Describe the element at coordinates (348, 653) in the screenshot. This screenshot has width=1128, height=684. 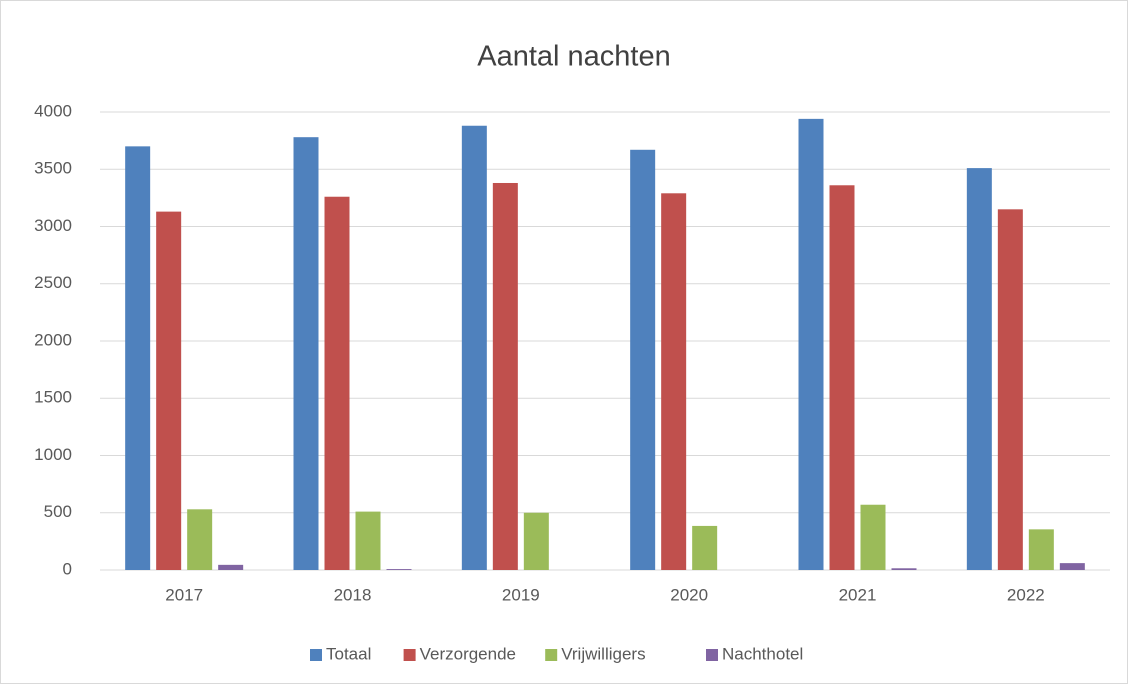
I see `legend-label: Totaal` at that location.